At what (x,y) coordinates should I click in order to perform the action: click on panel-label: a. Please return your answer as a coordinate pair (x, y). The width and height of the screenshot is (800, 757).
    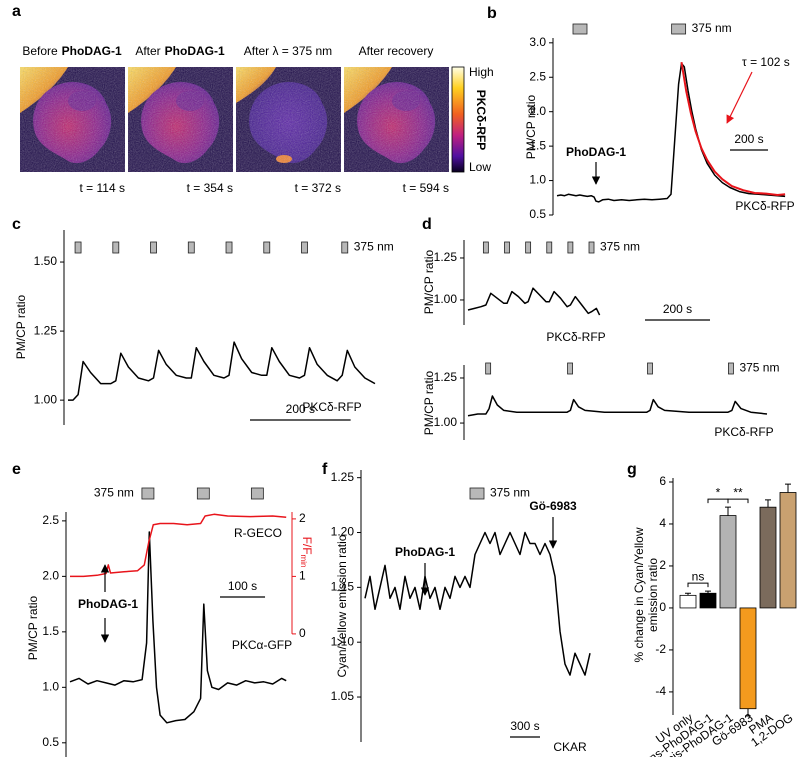
    Looking at the image, I should click on (16, 11).